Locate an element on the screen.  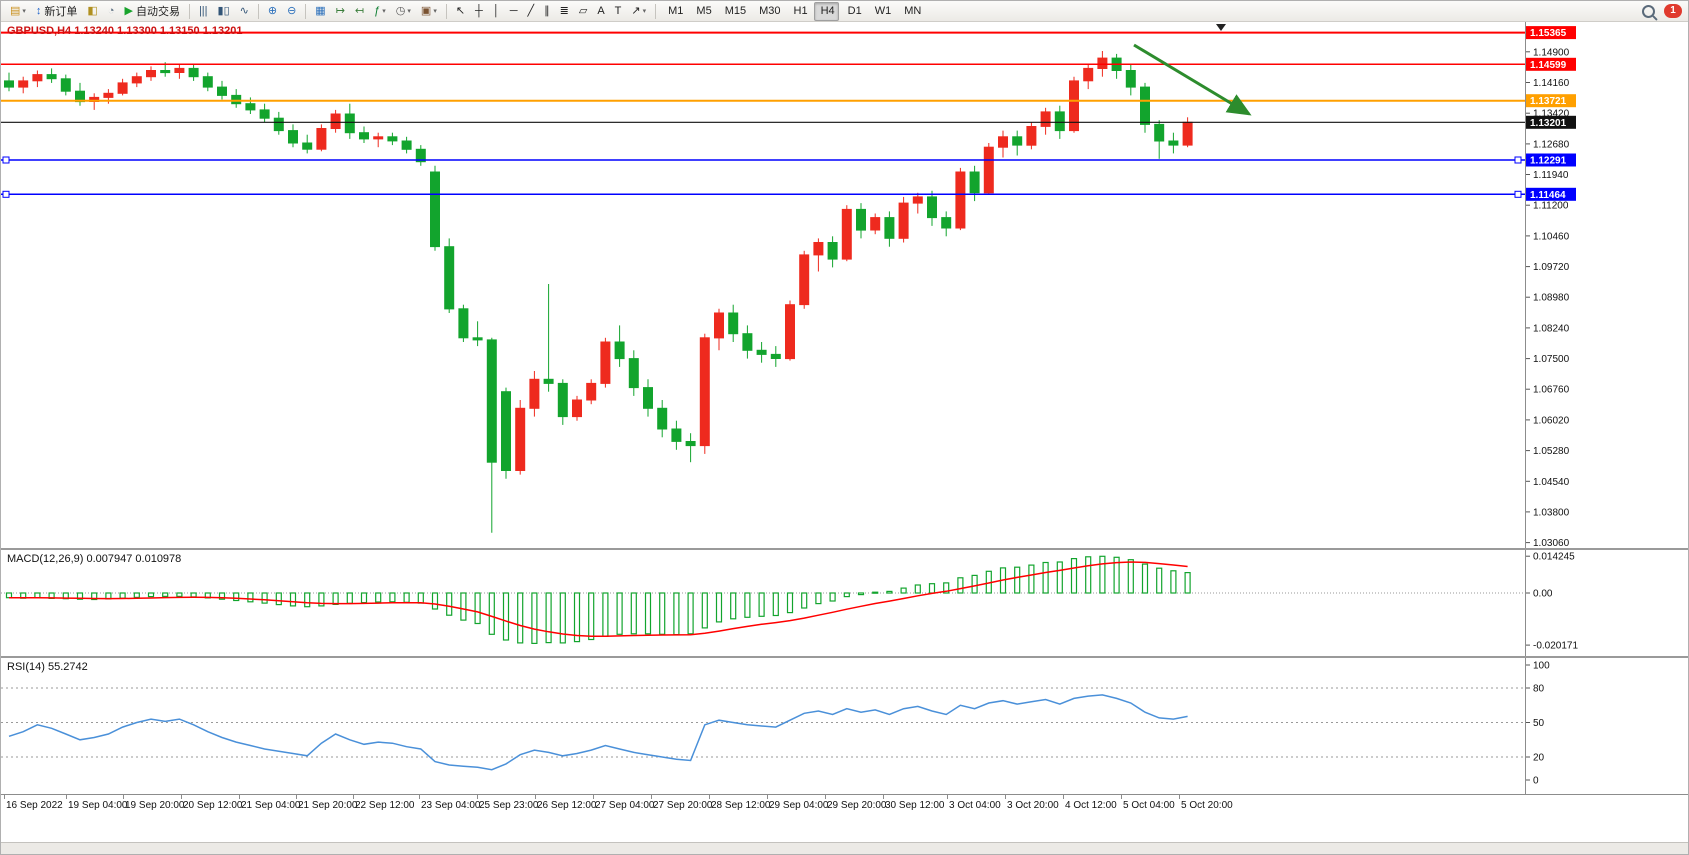
price-tick-label: 1.06020 is located at coordinates (1551, 420).